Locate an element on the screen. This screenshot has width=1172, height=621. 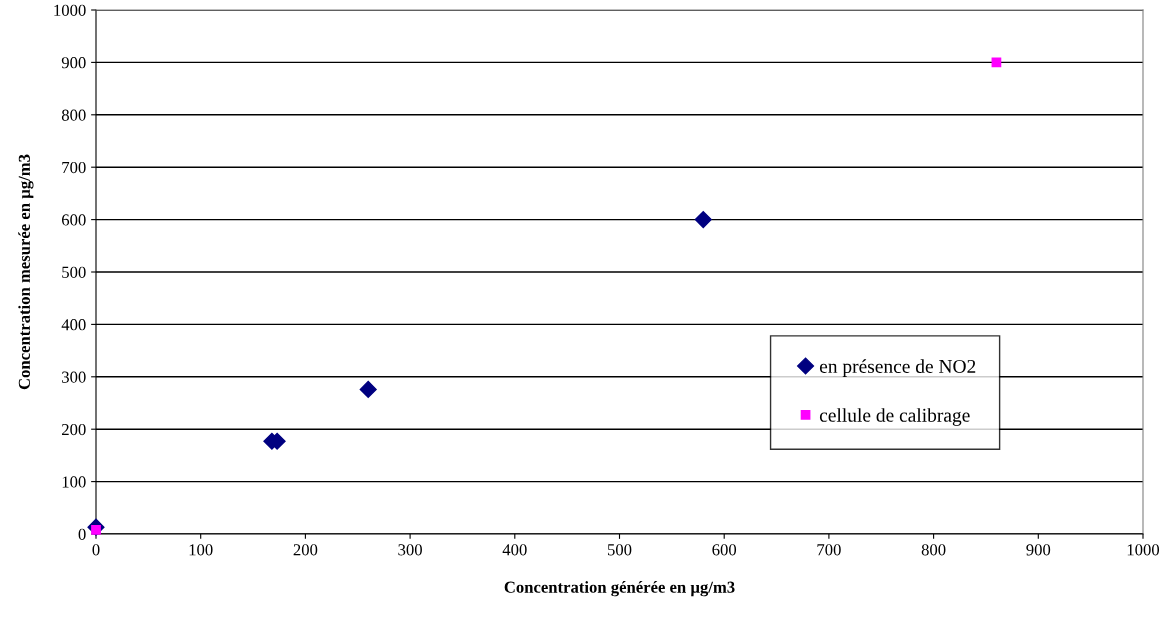
y-tick-label: 200 is located at coordinates (74, 429).